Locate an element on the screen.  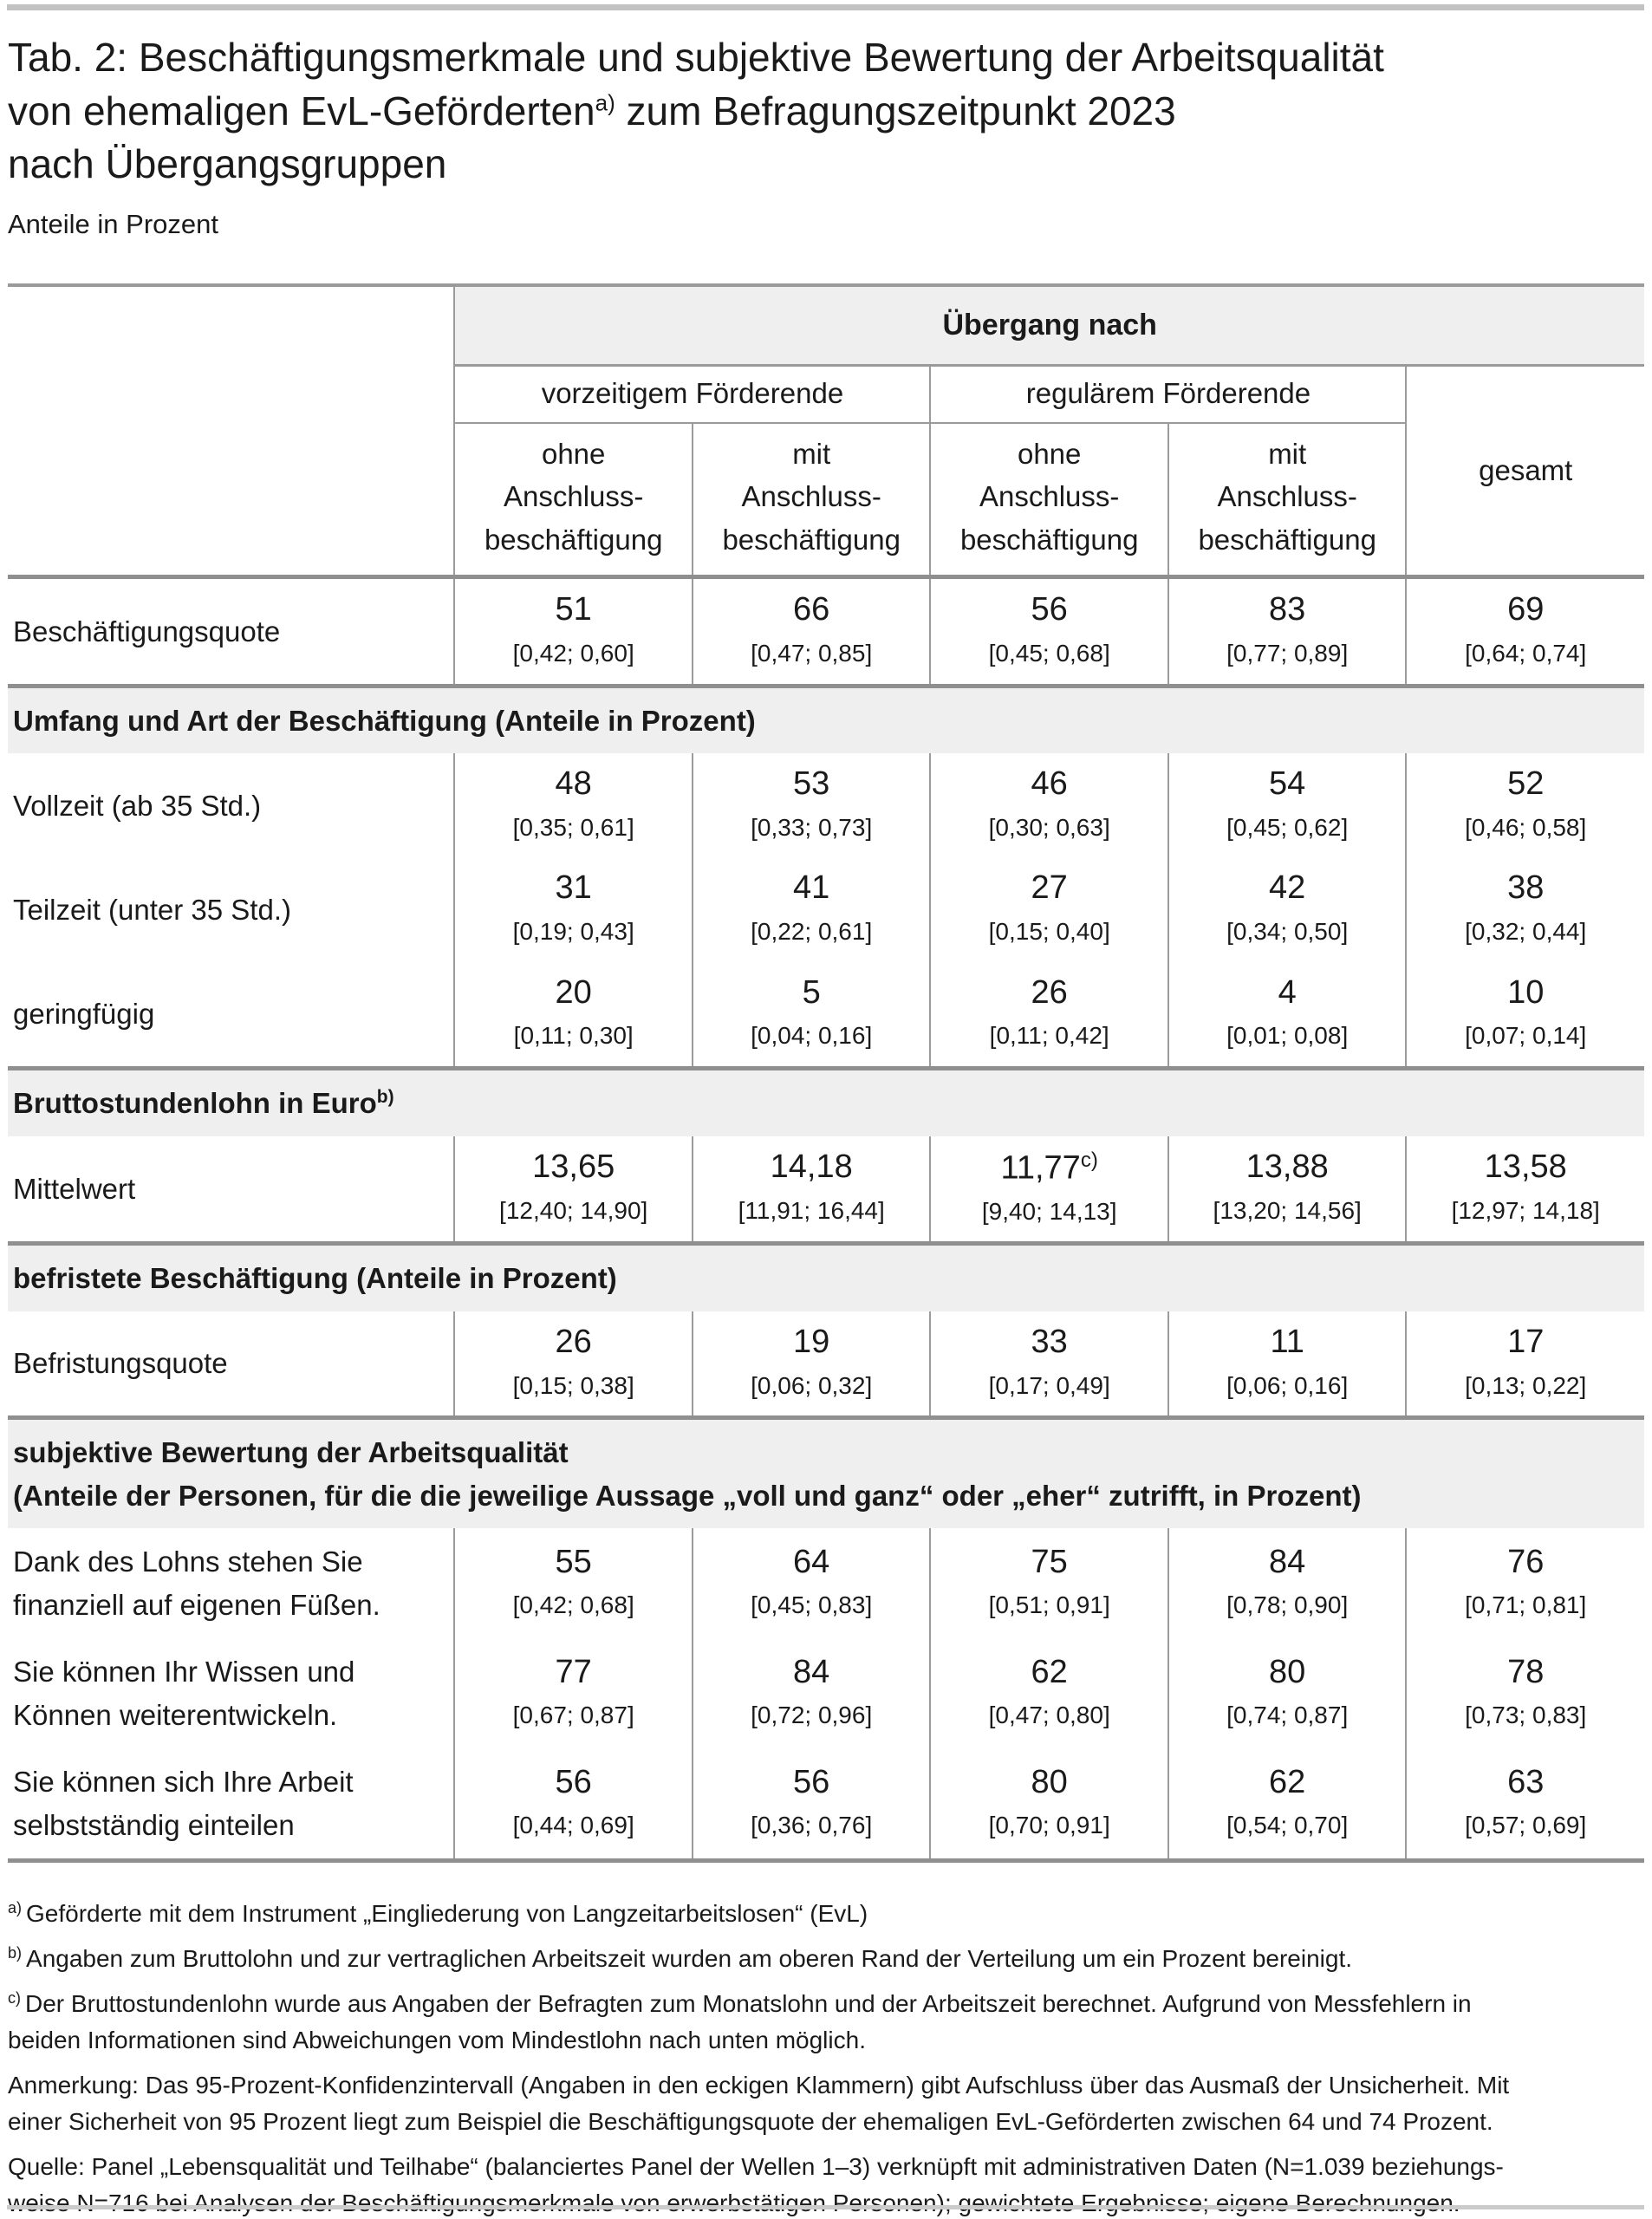
cell-confidence-interval: [0,11; 0,42] is located at coordinates (1049, 1036).